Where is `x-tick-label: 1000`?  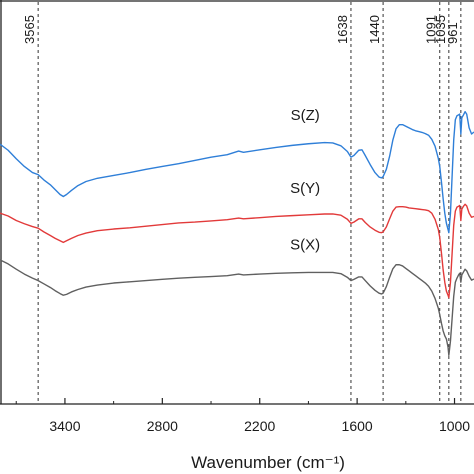 x-tick-label: 1000 is located at coordinates (454, 426).